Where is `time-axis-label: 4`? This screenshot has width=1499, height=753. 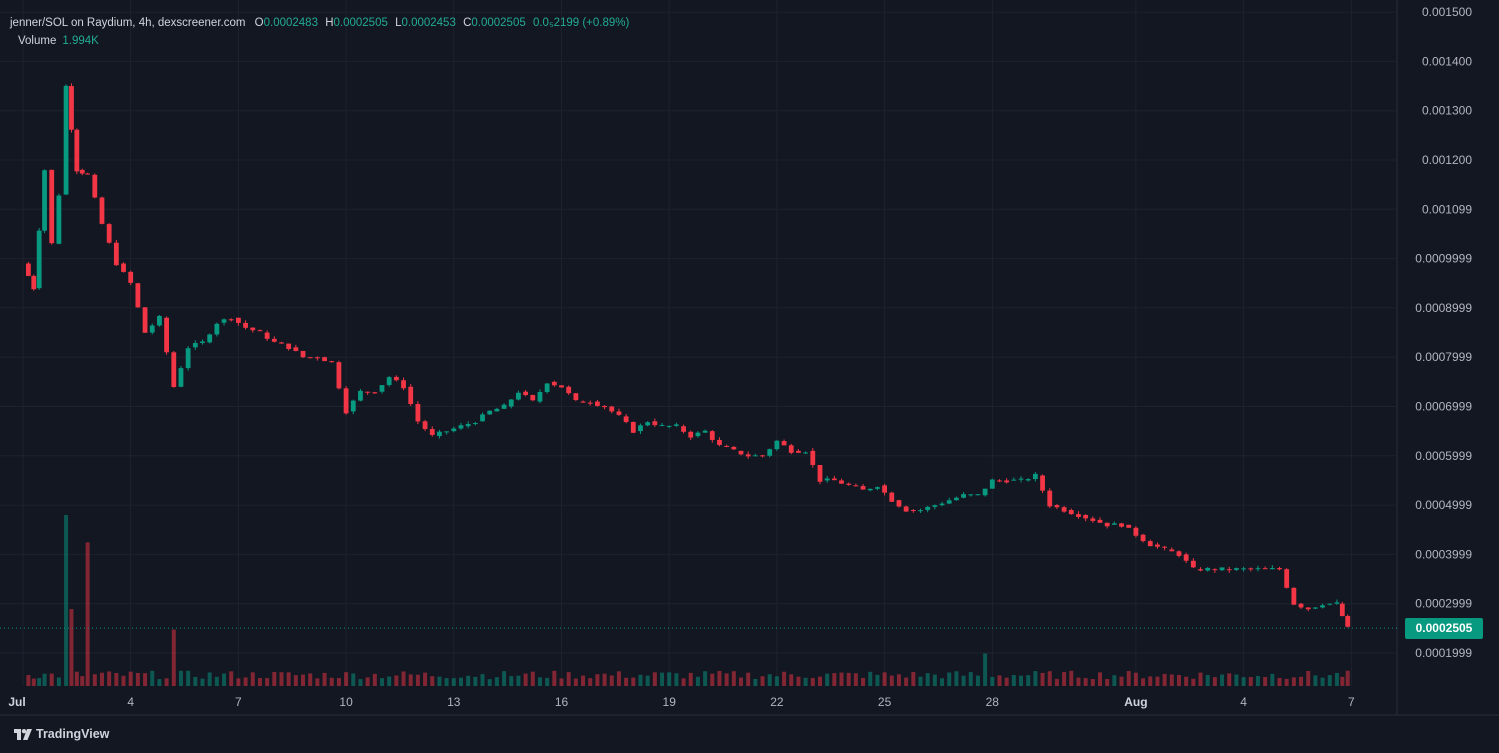 time-axis-label: 4 is located at coordinates (1243, 702).